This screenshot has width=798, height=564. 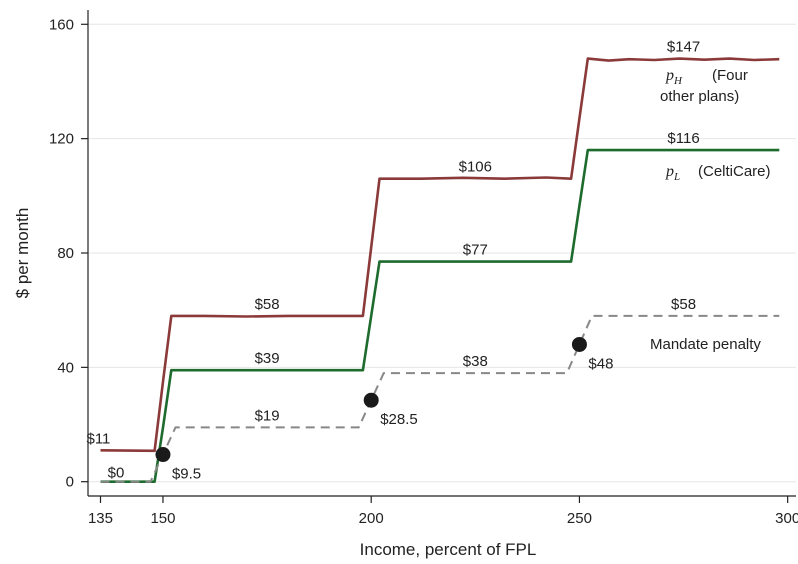 I want to click on x-tick-label-250: 250, so click(x=579, y=518).